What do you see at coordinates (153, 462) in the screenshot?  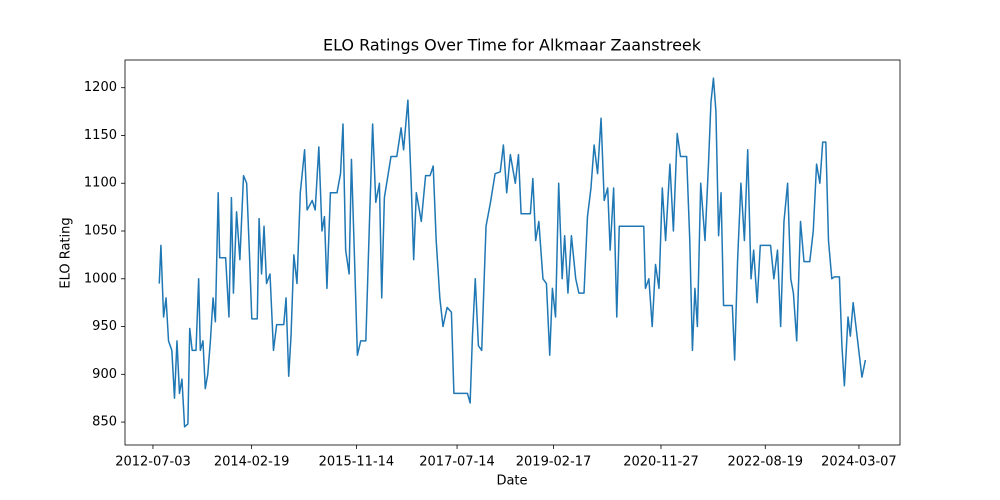 I see `x-tick-label: 2012-07-03` at bounding box center [153, 462].